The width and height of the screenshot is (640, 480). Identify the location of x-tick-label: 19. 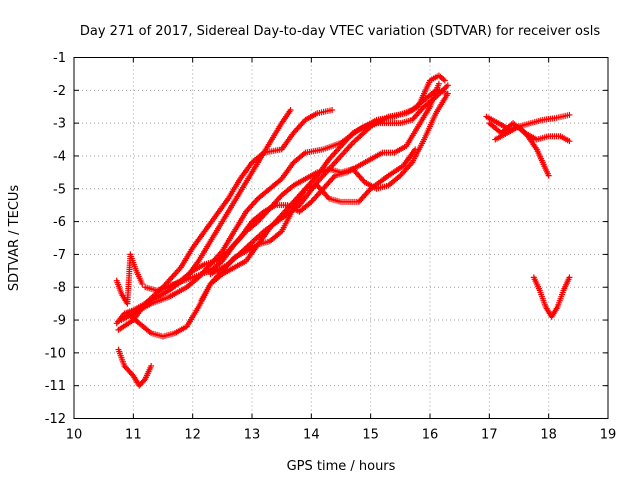
(608, 435).